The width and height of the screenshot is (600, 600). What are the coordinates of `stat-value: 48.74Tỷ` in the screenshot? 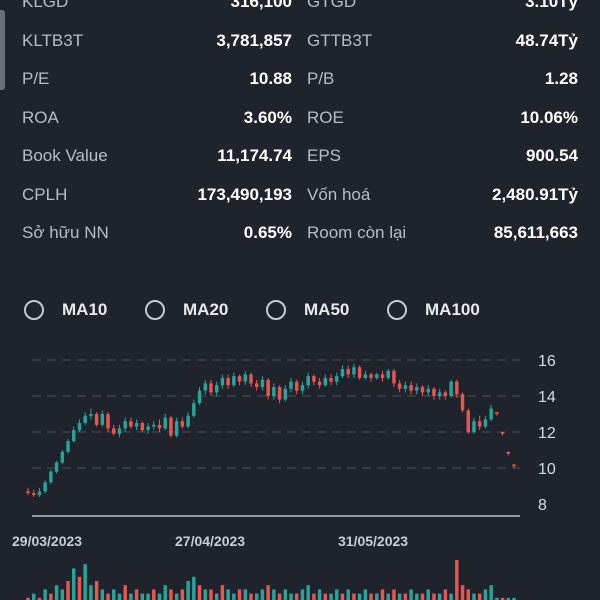 It's located at (546, 40).